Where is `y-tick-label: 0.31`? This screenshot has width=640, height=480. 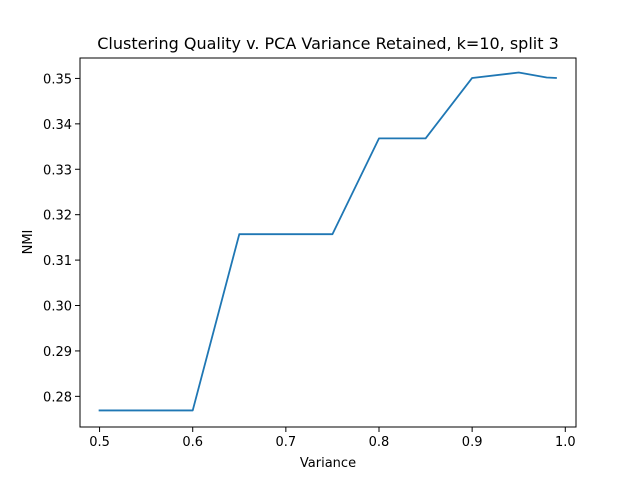
y-tick-label: 0.31 is located at coordinates (57, 261).